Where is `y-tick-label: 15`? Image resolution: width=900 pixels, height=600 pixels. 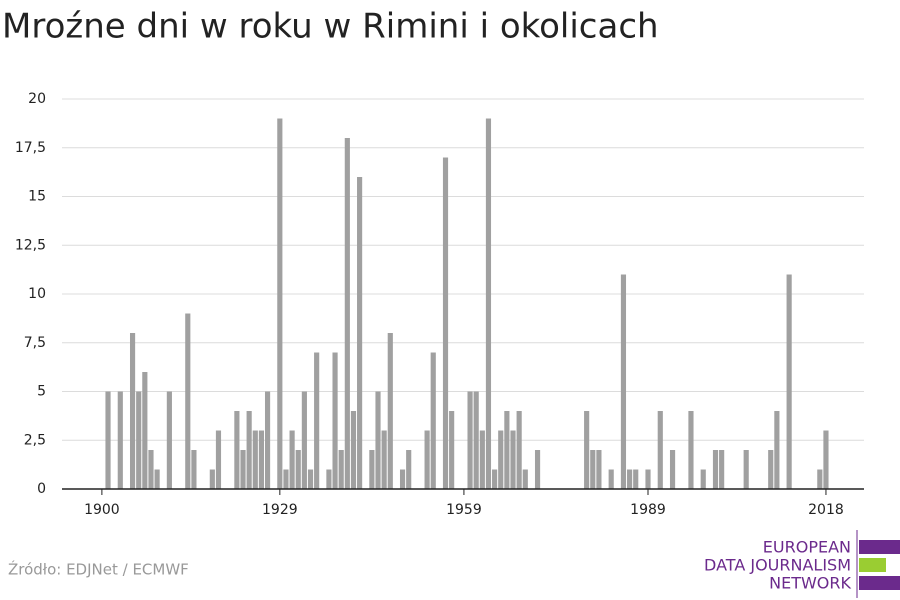
y-tick-label: 15 is located at coordinates (37, 197).